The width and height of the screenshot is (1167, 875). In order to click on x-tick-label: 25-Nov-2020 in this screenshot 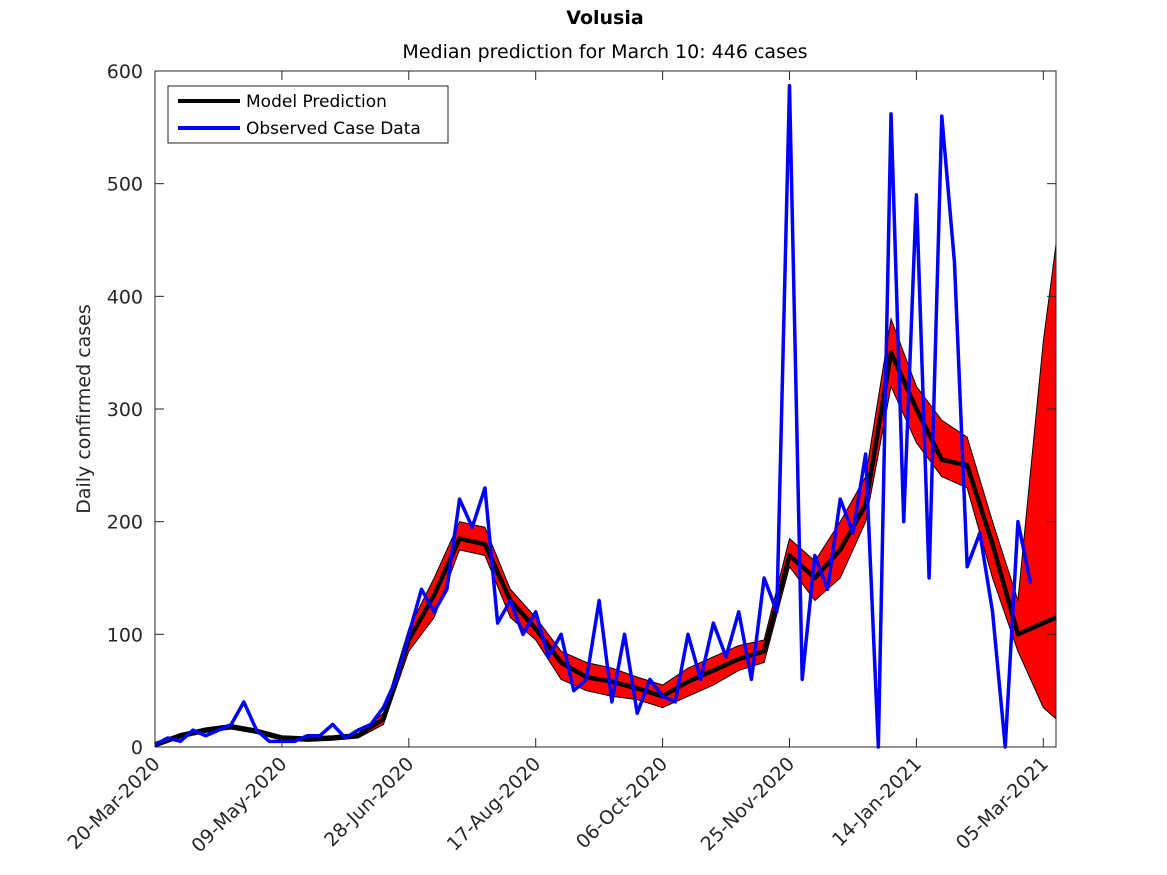, I will do `click(748, 804)`.